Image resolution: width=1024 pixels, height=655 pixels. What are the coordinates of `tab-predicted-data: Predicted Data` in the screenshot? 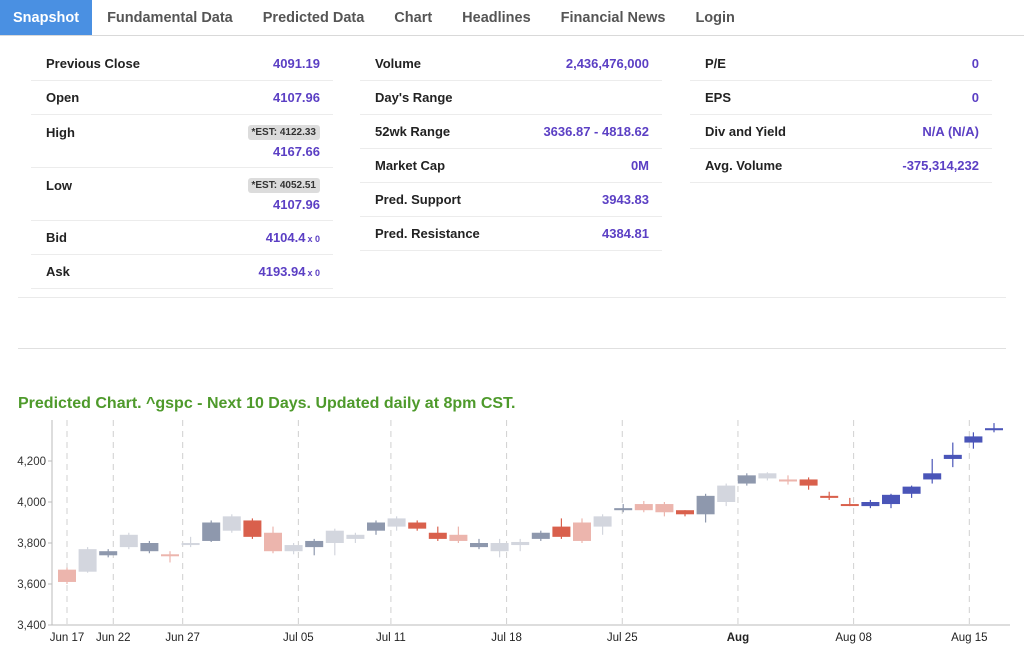 It's located at (313, 17).